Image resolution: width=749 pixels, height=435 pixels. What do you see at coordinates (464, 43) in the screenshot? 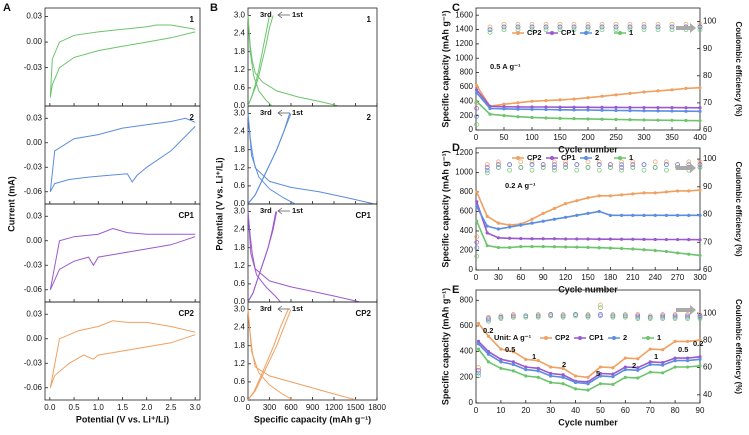
I see `y-tick-label: 1200` at bounding box center [464, 43].